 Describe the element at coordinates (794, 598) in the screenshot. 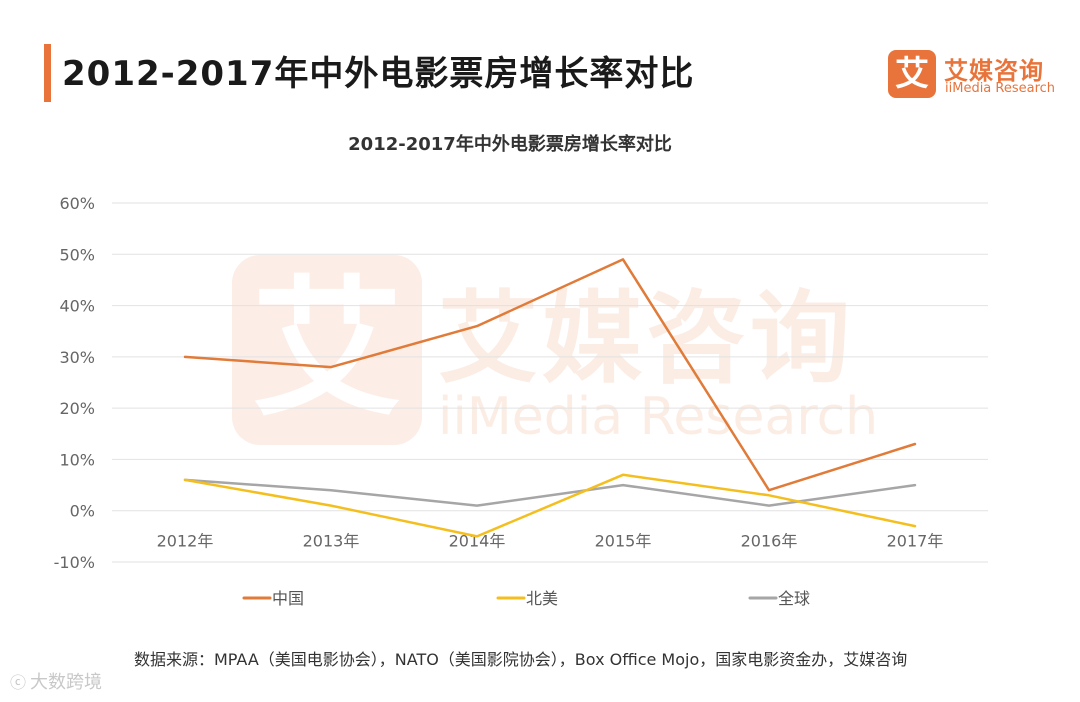

I see `legend-label: 全球` at that location.